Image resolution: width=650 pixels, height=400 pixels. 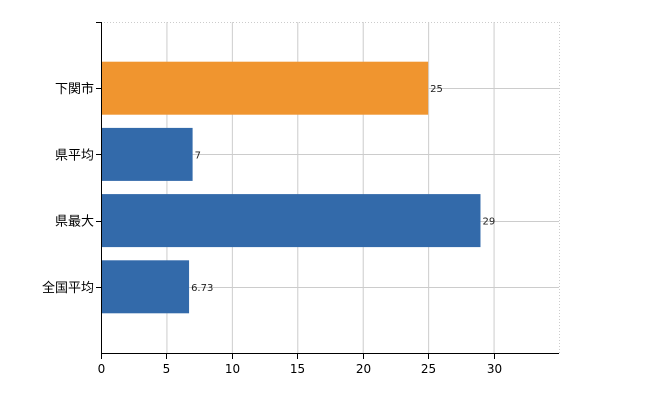 What do you see at coordinates (232, 369) in the screenshot?
I see `x-tick-label: 10` at bounding box center [232, 369].